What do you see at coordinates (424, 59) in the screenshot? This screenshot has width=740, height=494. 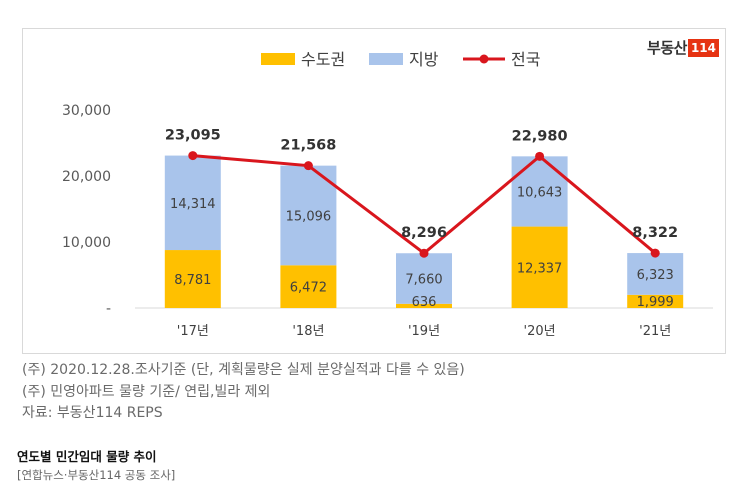 I see `legend-label-region: 지방` at bounding box center [424, 59].